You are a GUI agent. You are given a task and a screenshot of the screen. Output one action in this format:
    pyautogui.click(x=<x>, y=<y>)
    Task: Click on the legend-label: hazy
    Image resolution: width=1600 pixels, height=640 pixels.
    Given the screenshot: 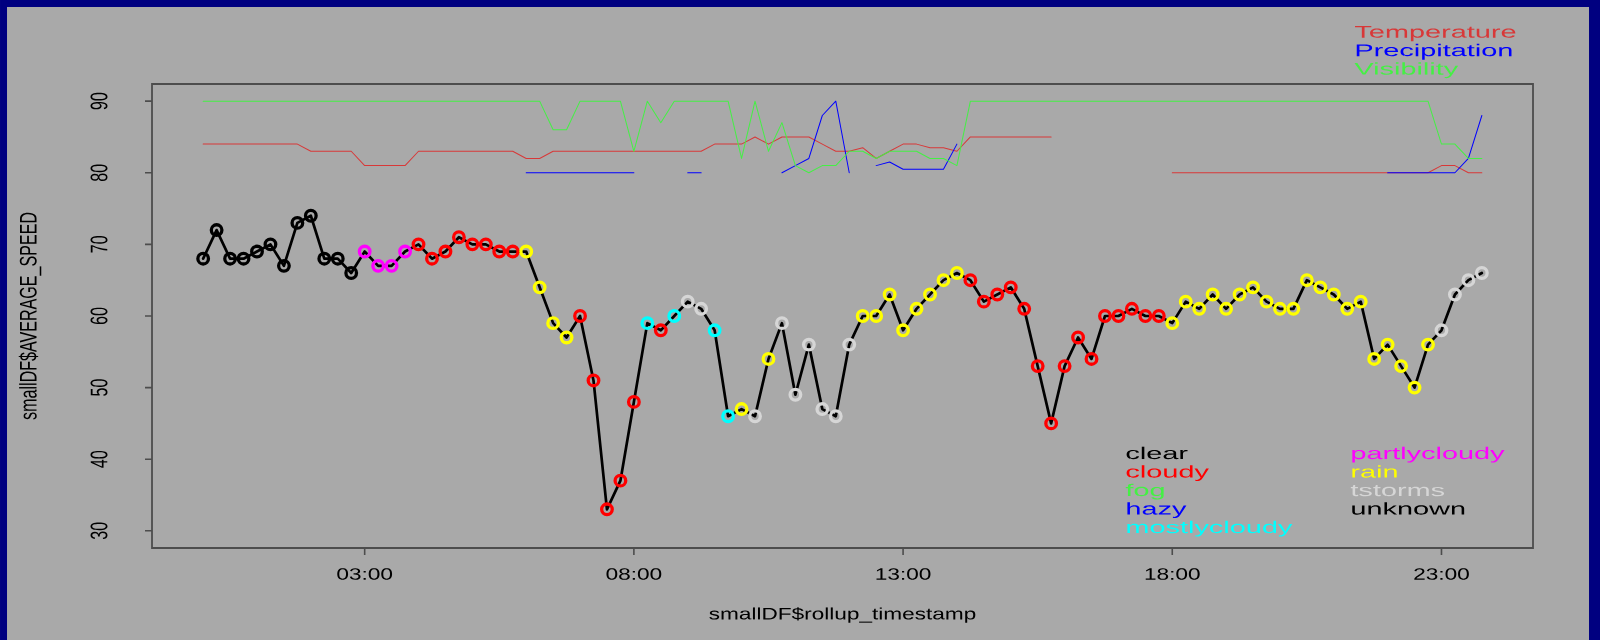 What is the action you would take?
    pyautogui.click(x=1157, y=510)
    